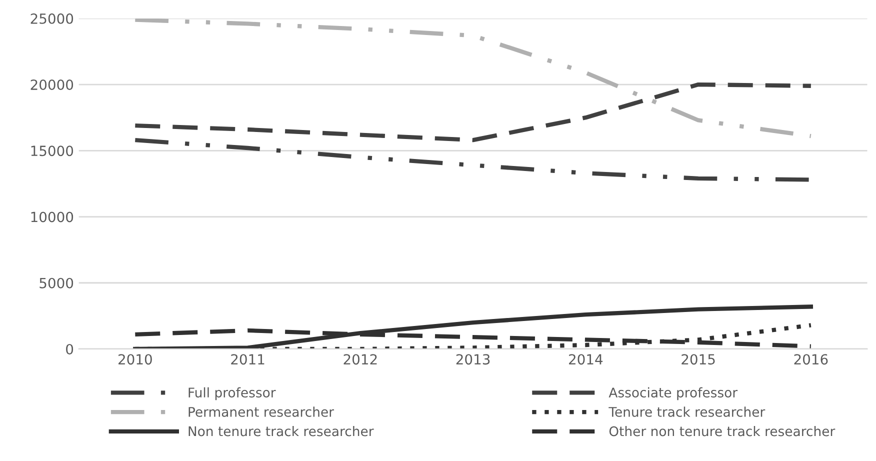 The image size is (876, 461). I want to click on legend-label: Non tenure track researcher, so click(281, 431).